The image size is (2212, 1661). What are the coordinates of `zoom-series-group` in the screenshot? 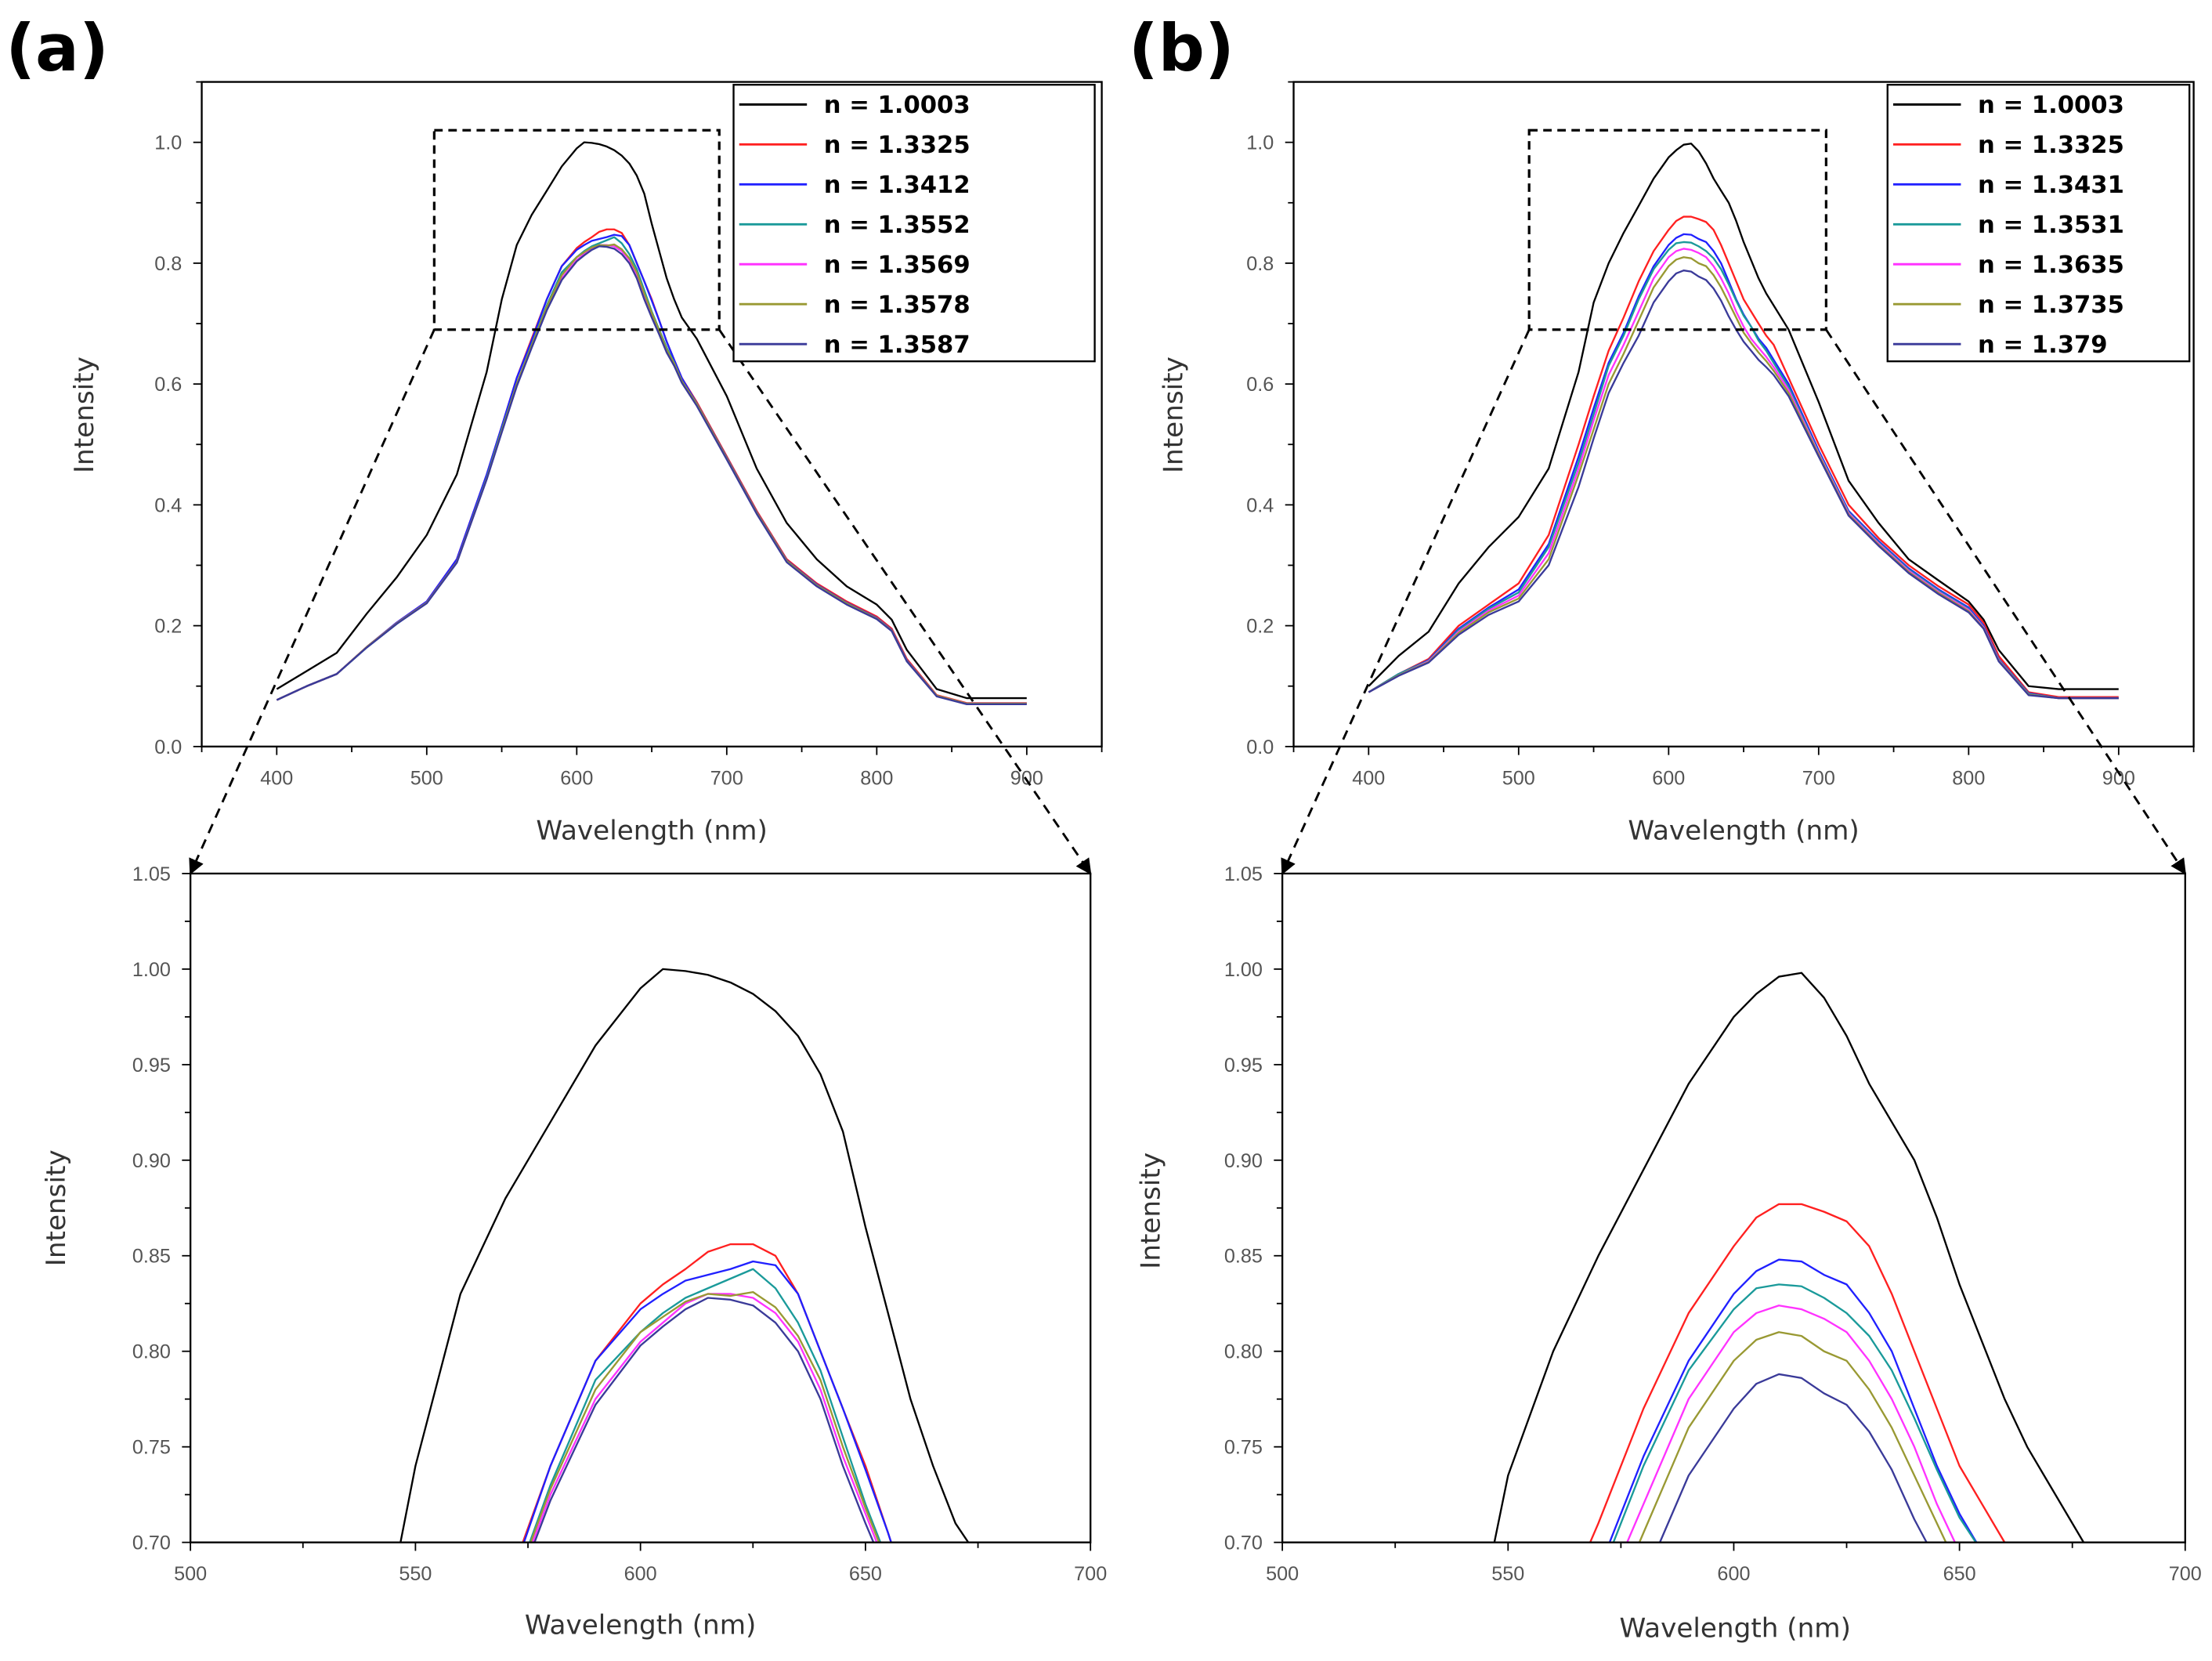 It's located at (685, 1255).